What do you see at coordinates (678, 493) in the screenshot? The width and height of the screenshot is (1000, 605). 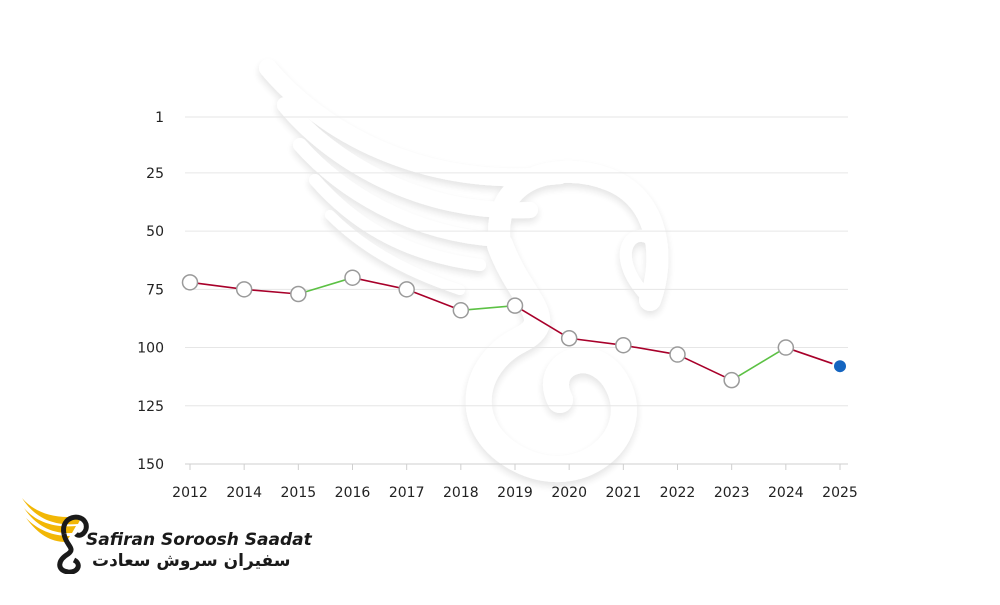 I see `x-tick-label: 2022` at bounding box center [678, 493].